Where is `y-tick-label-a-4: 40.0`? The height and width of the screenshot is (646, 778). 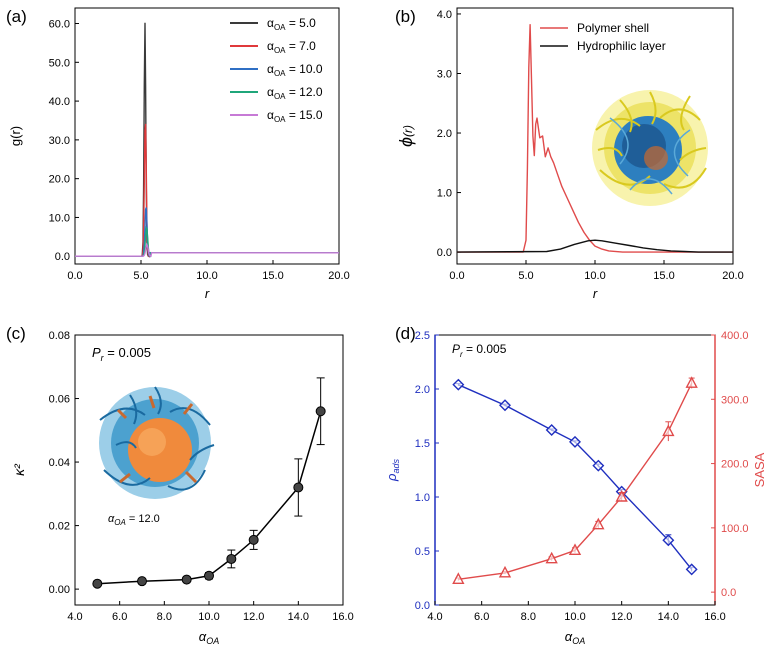
y-tick-label-a-4: 40.0 is located at coordinates (59, 102).